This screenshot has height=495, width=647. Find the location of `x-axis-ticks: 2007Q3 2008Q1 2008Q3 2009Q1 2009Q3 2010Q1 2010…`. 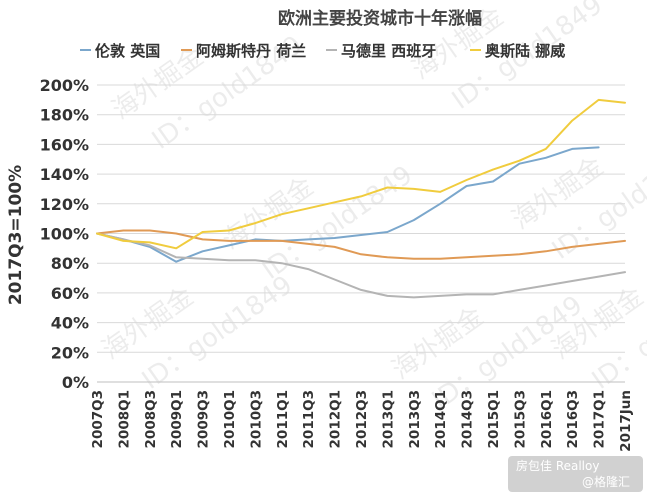

x-axis-ticks: 2007Q3 2008Q1 2008Q3 2009Q1 2009Q3 2010Q1 2010… is located at coordinates (362, 421).